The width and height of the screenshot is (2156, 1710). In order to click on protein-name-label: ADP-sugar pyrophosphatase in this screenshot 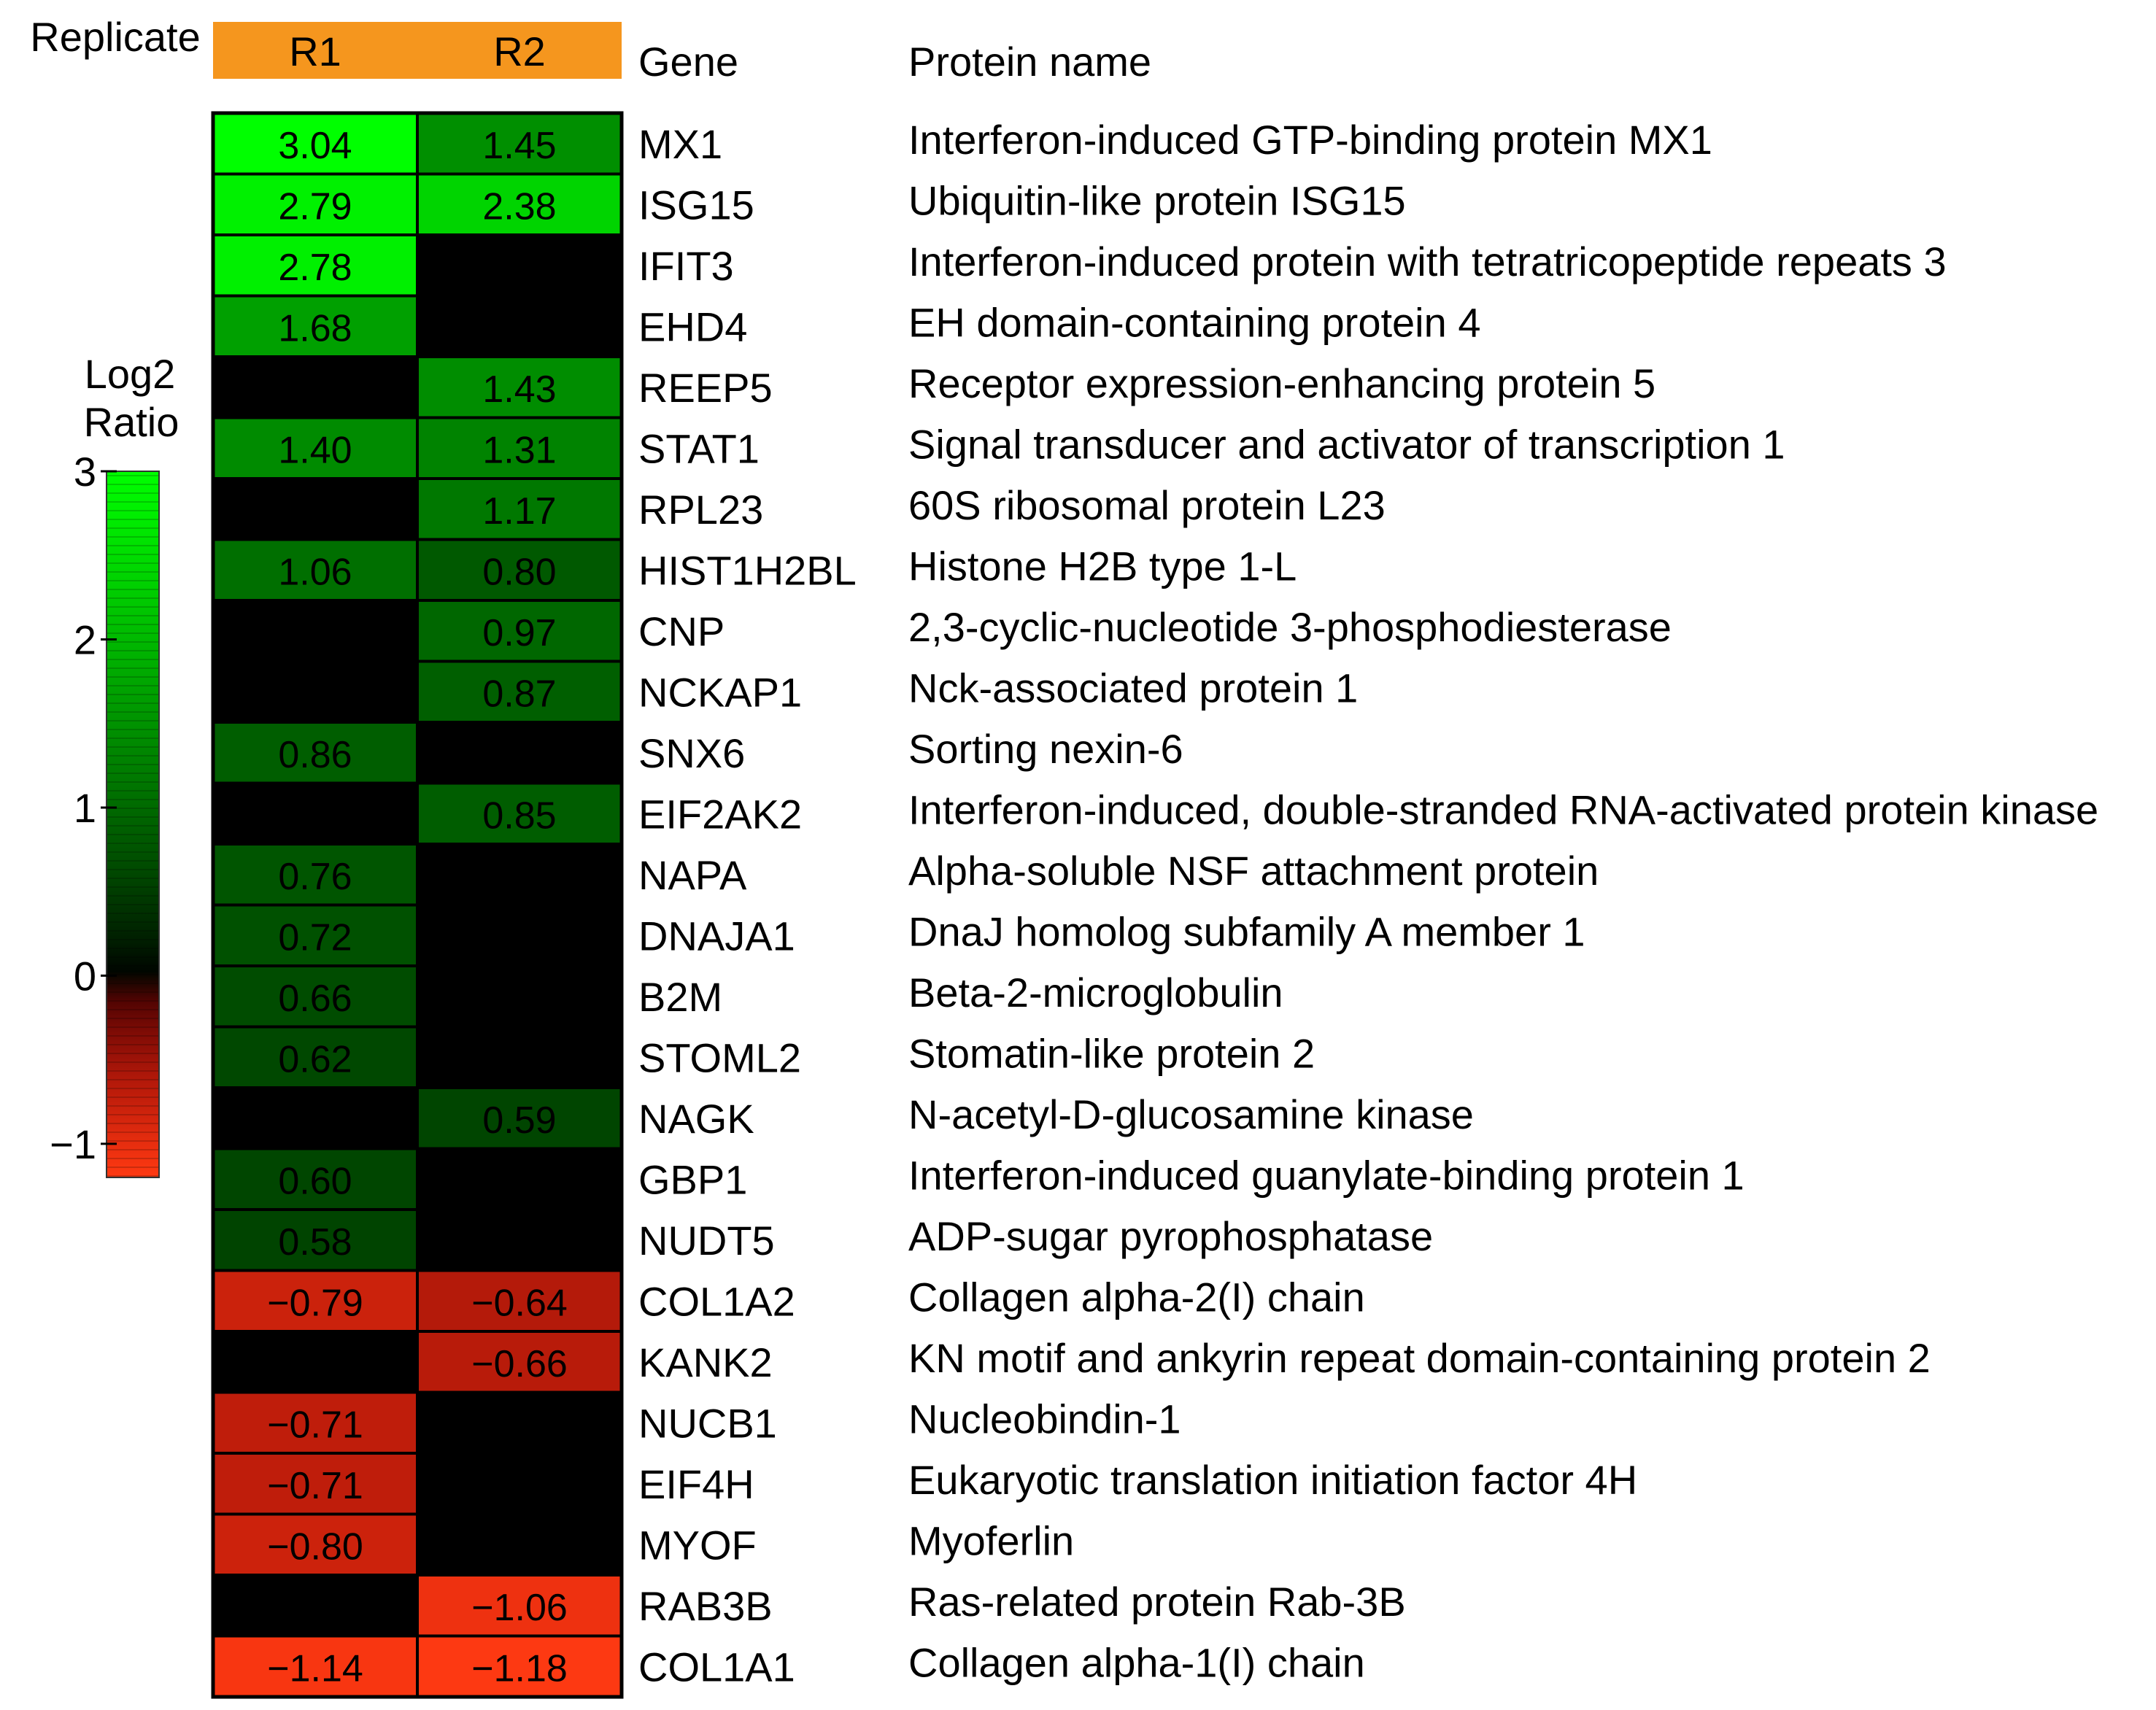, I will do `click(1170, 1236)`.